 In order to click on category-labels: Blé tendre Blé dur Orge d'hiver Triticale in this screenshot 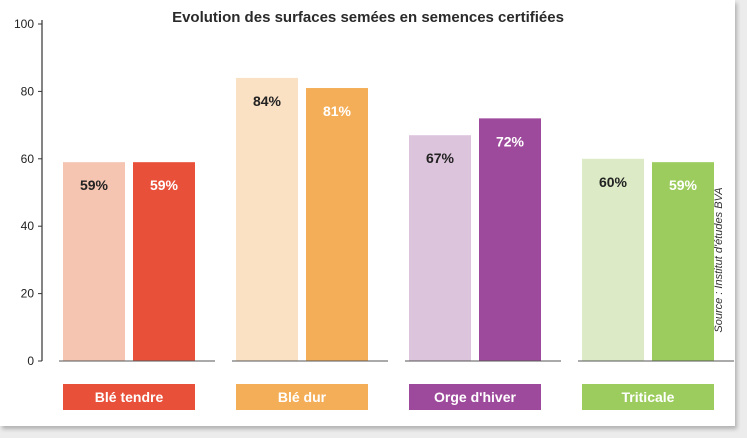, I will do `click(388, 397)`.